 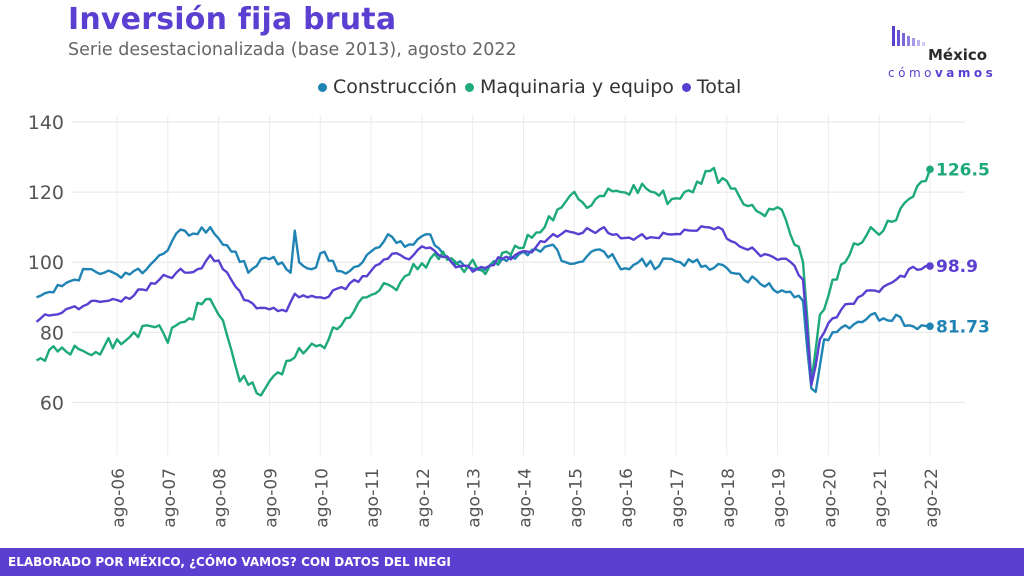 I want to click on x-tick-label: ago-10, so click(x=322, y=498).